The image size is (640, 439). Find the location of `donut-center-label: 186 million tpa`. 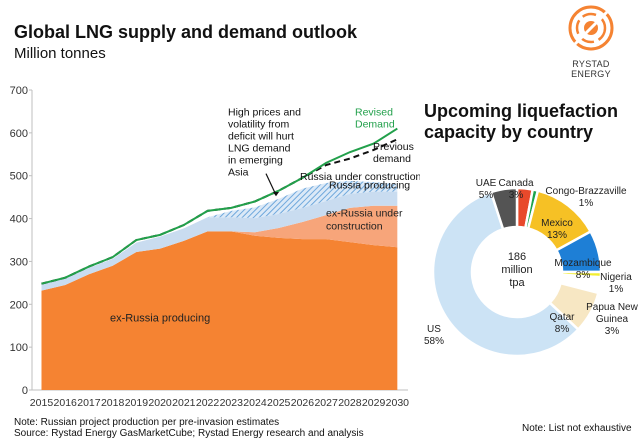

donut-center-label: 186 million tpa is located at coordinates (516, 270).